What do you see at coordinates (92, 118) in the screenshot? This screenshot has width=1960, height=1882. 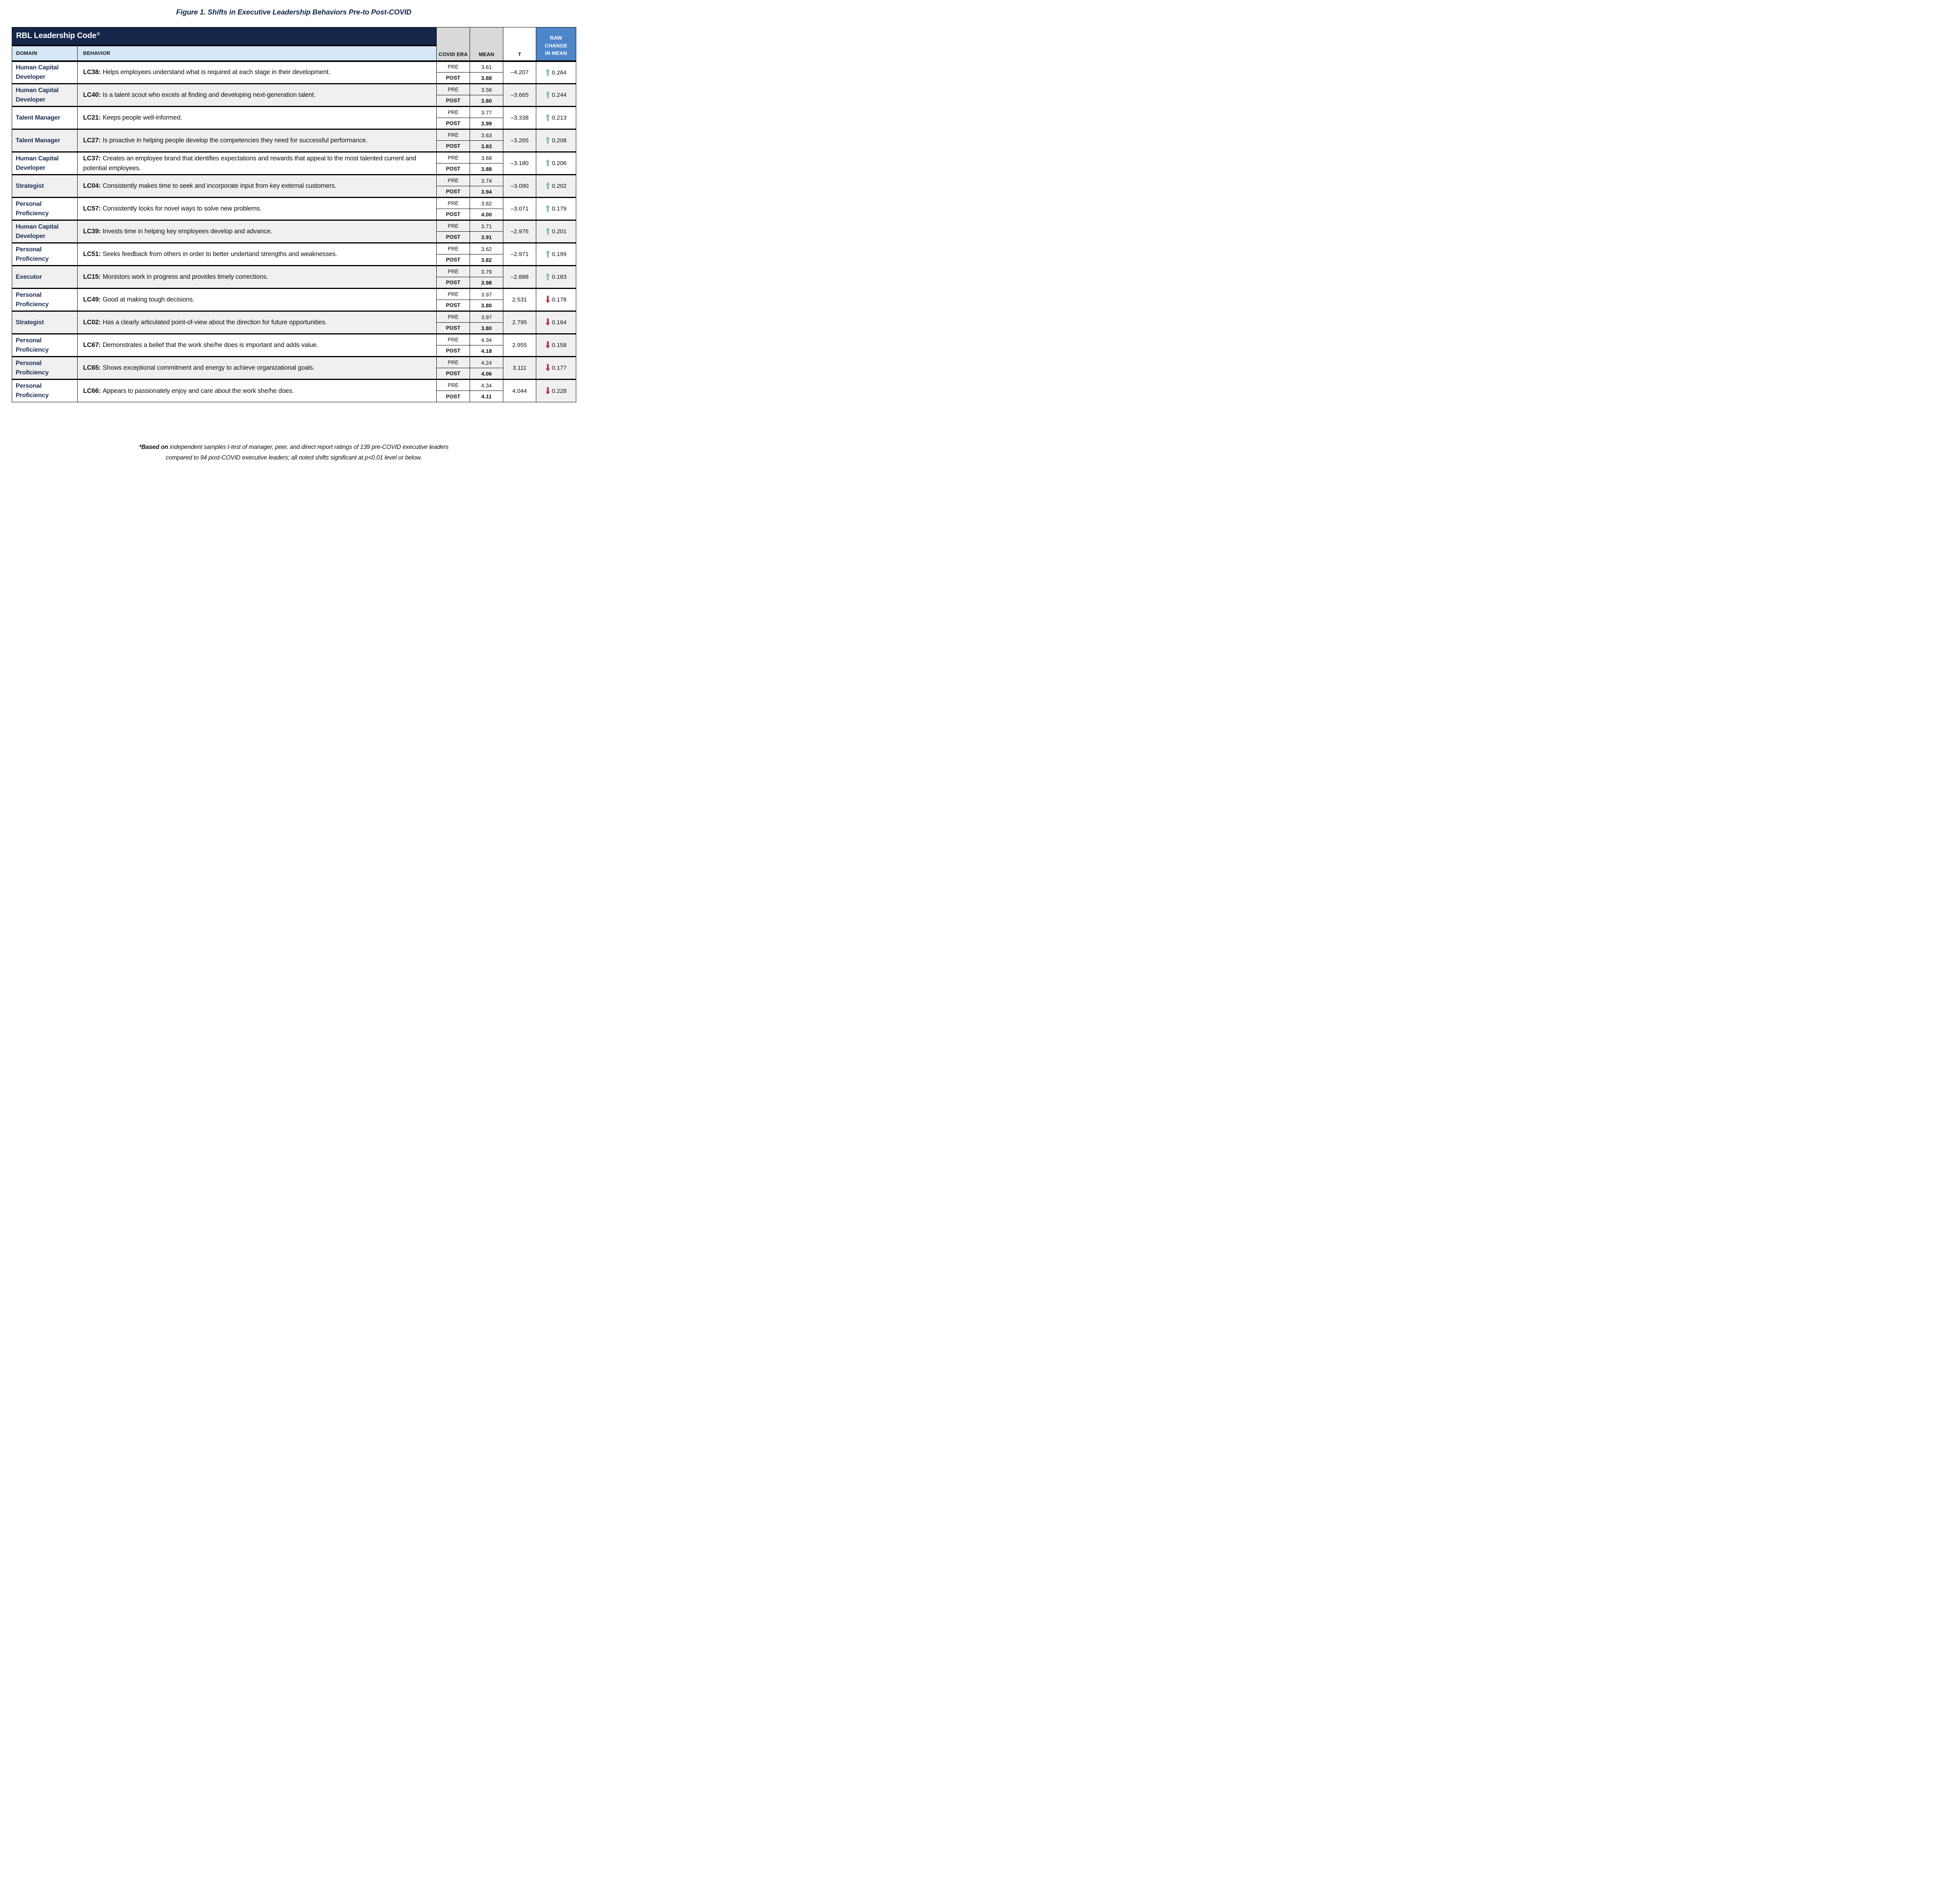 I see `behavior-code: LC21:` at bounding box center [92, 118].